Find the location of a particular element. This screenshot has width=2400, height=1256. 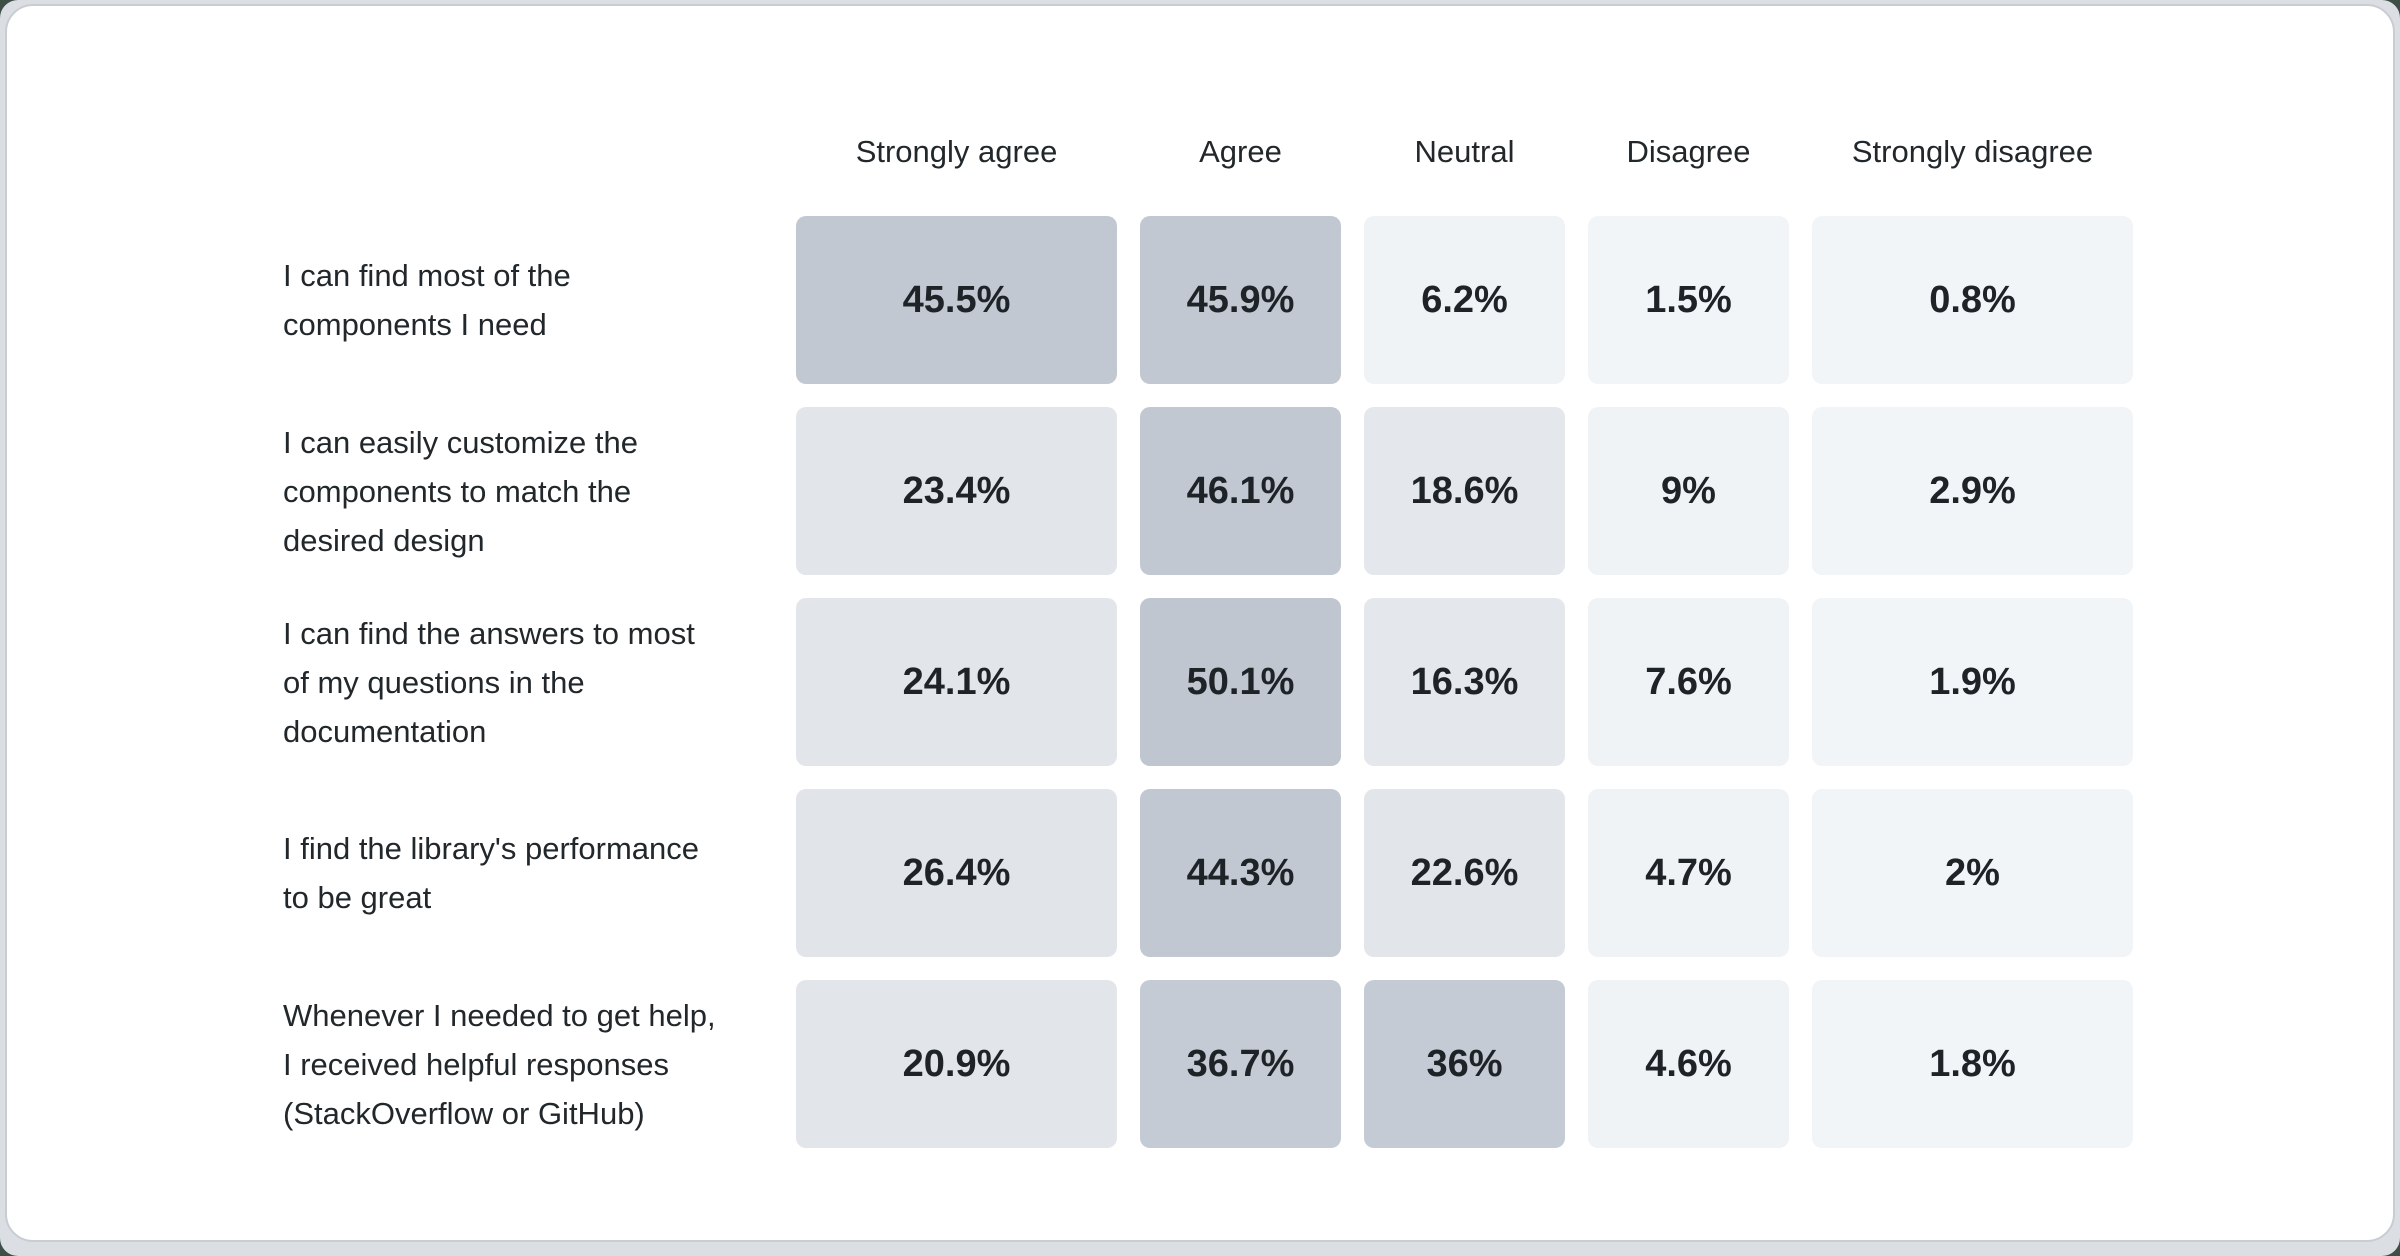

heatmap-cell: 4.6% is located at coordinates (1688, 1064).